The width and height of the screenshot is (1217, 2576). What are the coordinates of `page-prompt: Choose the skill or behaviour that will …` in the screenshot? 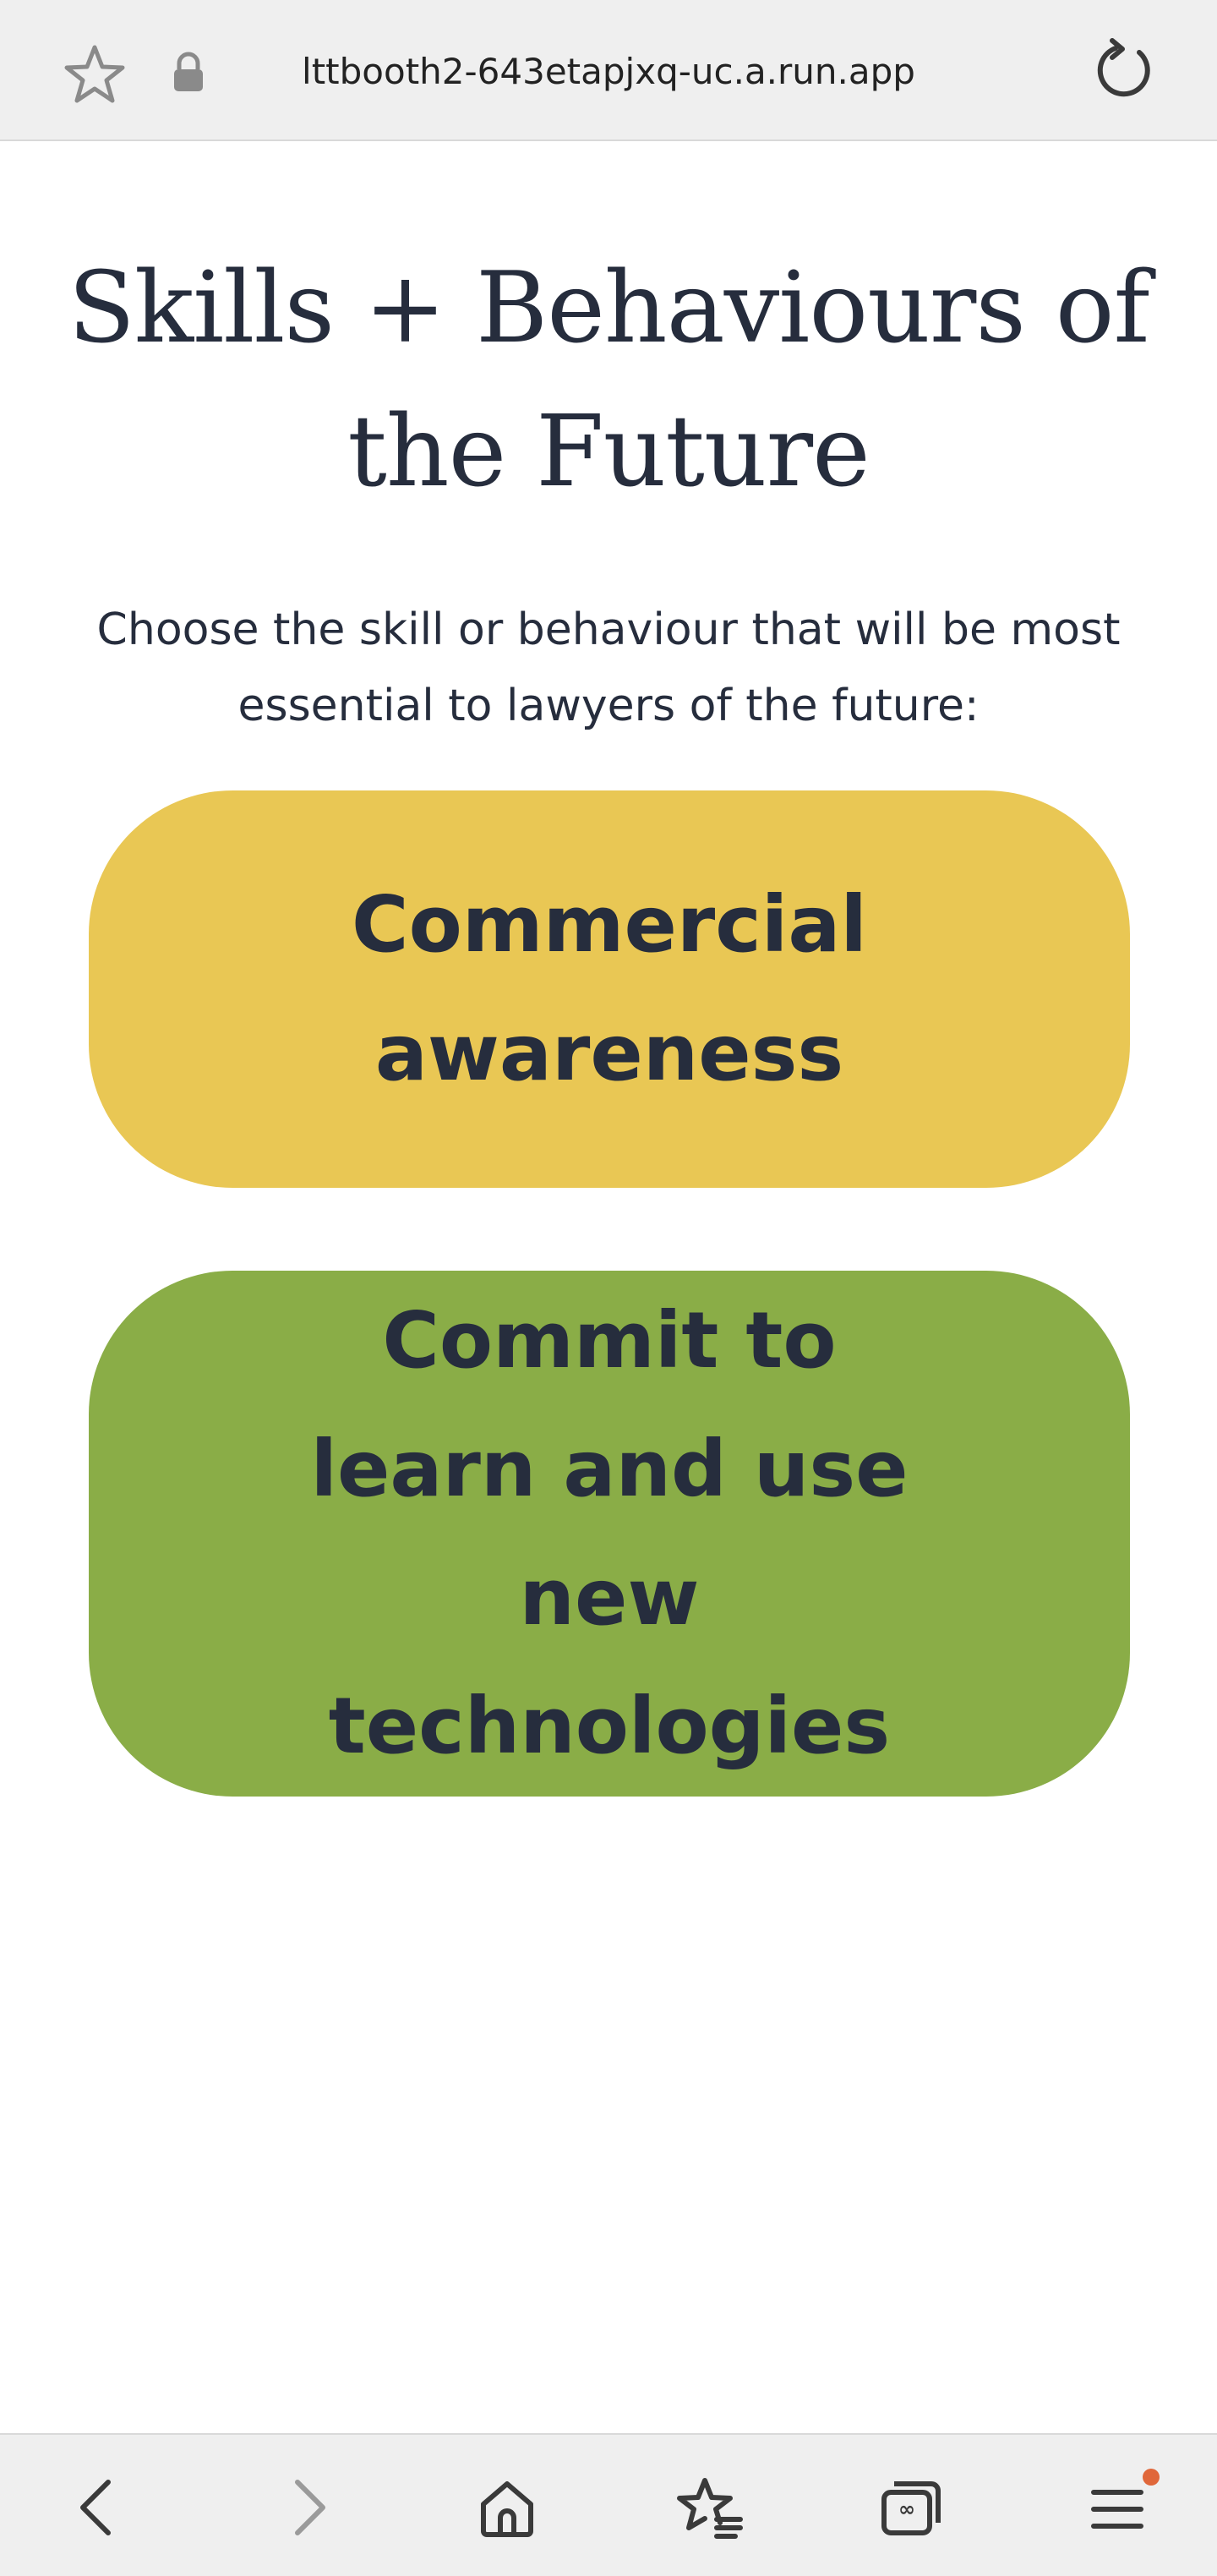 It's located at (608, 667).